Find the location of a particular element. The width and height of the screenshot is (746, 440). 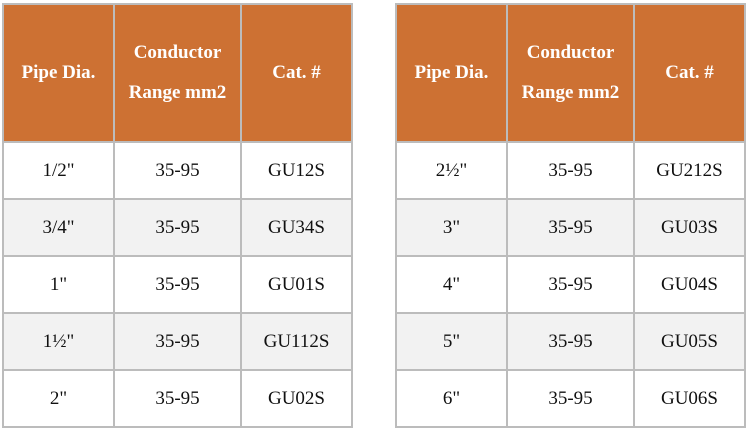

table-cell: GU06S is located at coordinates (689, 398).